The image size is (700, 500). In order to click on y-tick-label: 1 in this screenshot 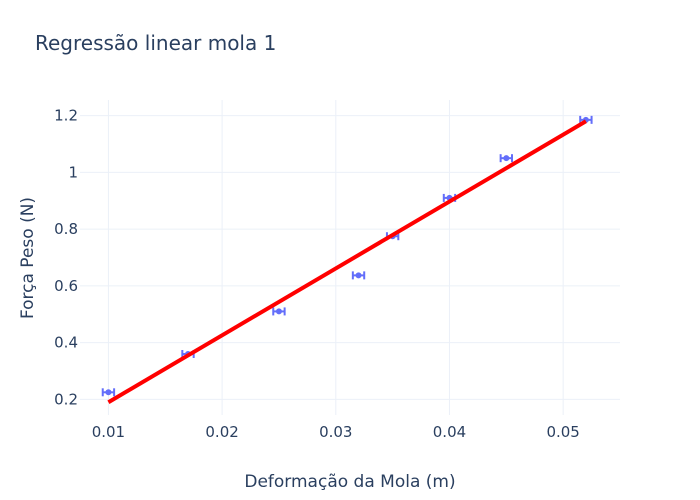, I will do `click(73, 172)`.